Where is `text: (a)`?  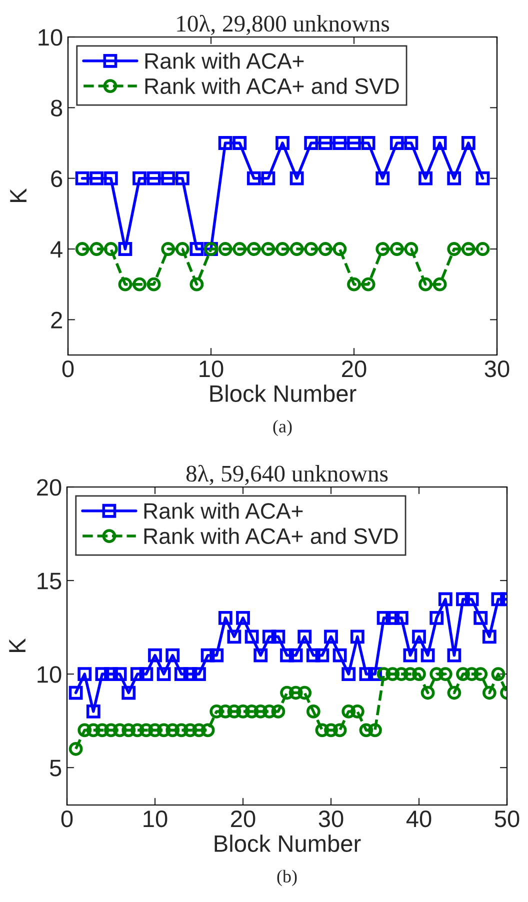 text: (a) is located at coordinates (282, 428).